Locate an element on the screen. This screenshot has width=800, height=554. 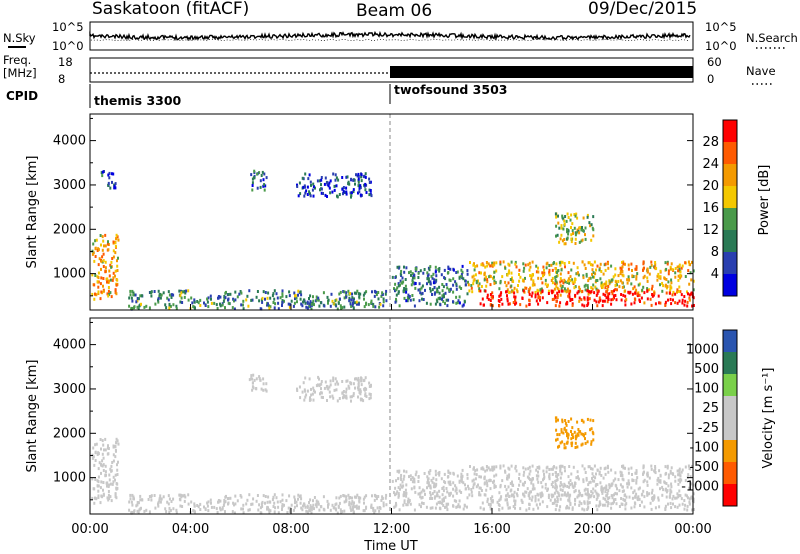
y-tick-label: 4000 is located at coordinates (69, 141).